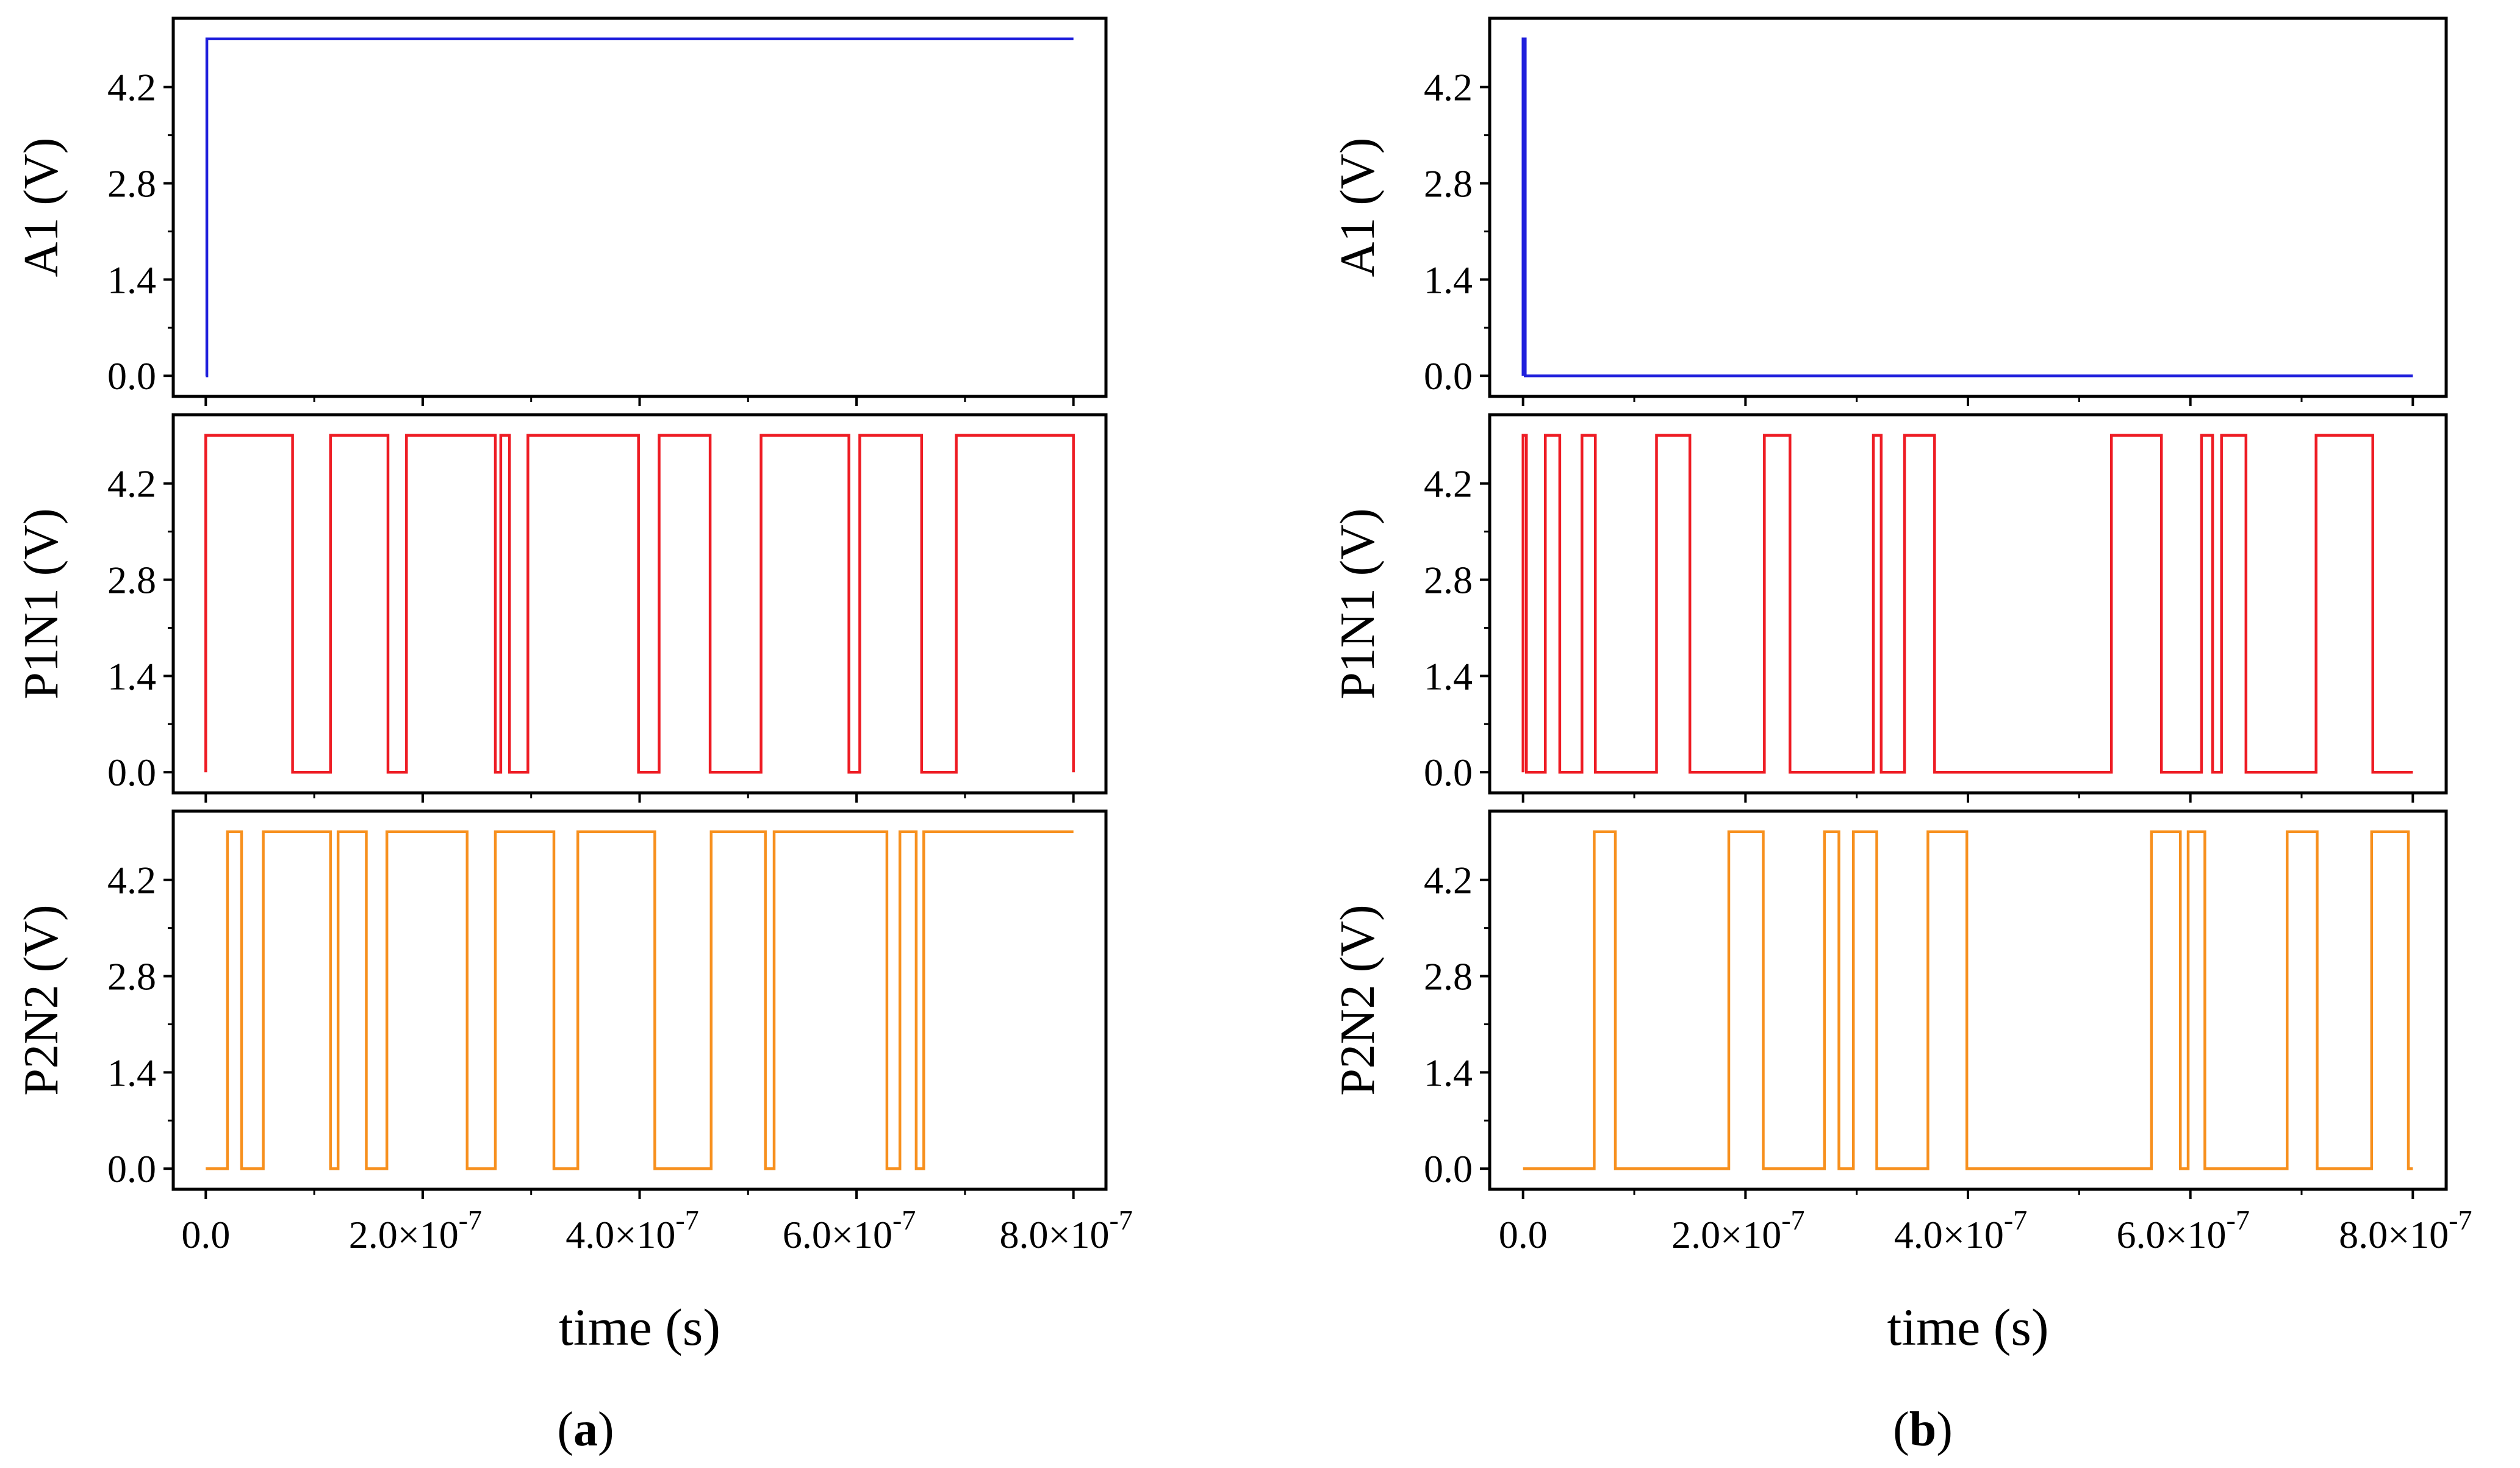  What do you see at coordinates (585, 1429) in the screenshot?
I see `panel-label-a: (a)` at bounding box center [585, 1429].